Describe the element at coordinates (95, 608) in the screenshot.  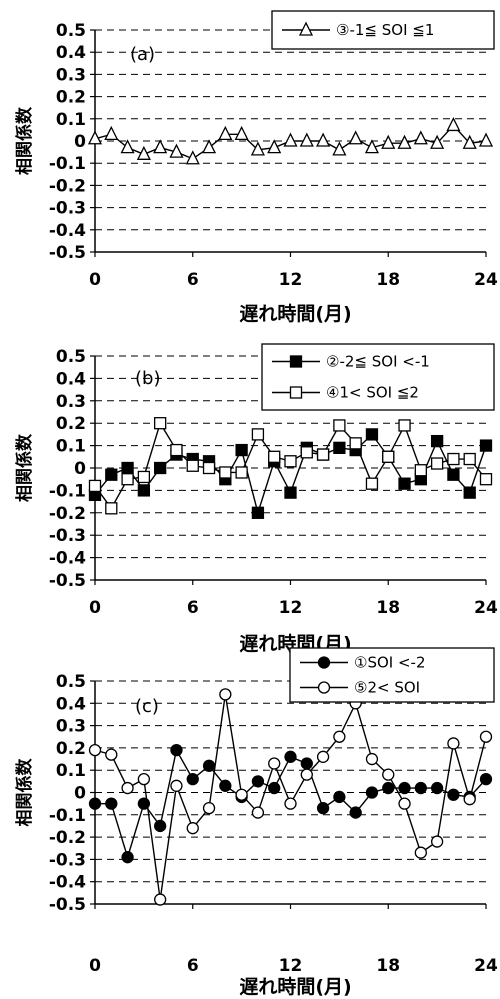
I see `x-tick-label: 0` at that location.